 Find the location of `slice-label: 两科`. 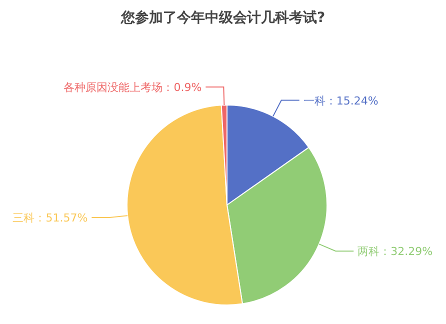

slice-label: 两科 is located at coordinates (369, 251).